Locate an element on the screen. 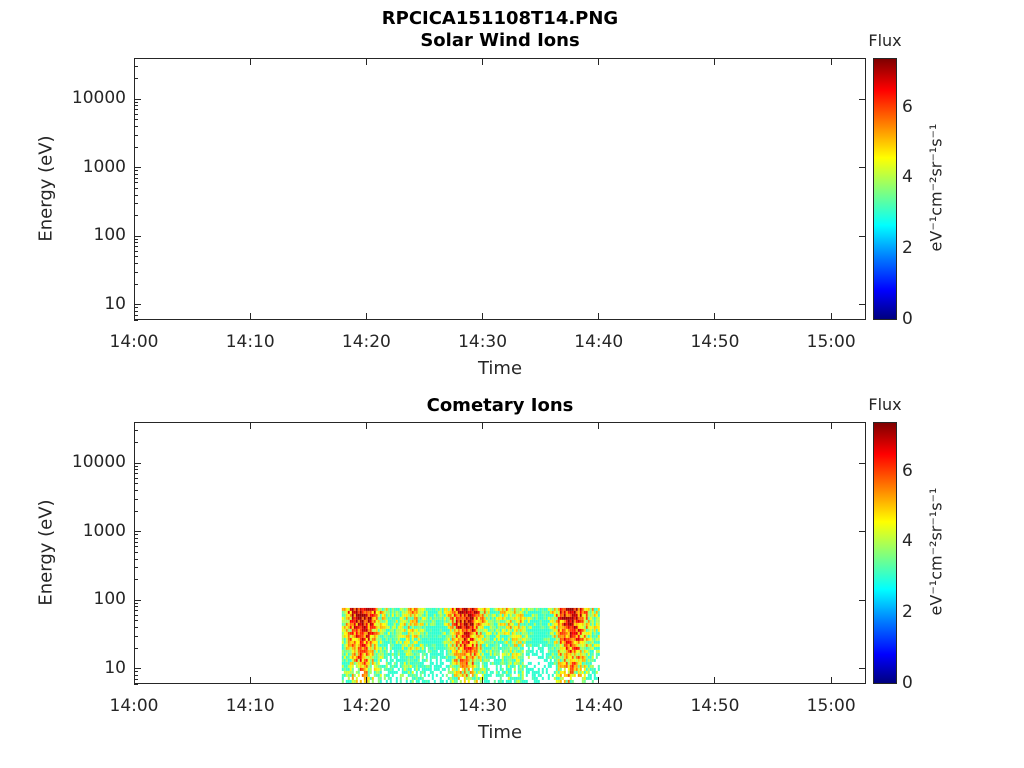 The height and width of the screenshot is (768, 1024). y-tick-label: 10 is located at coordinates (115, 667).